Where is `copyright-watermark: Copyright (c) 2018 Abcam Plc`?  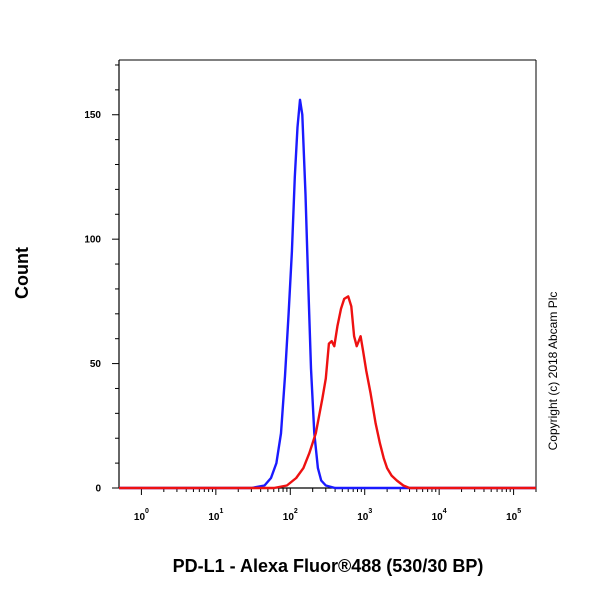
copyright-watermark: Copyright (c) 2018 Abcam Plc is located at coordinates (553, 371).